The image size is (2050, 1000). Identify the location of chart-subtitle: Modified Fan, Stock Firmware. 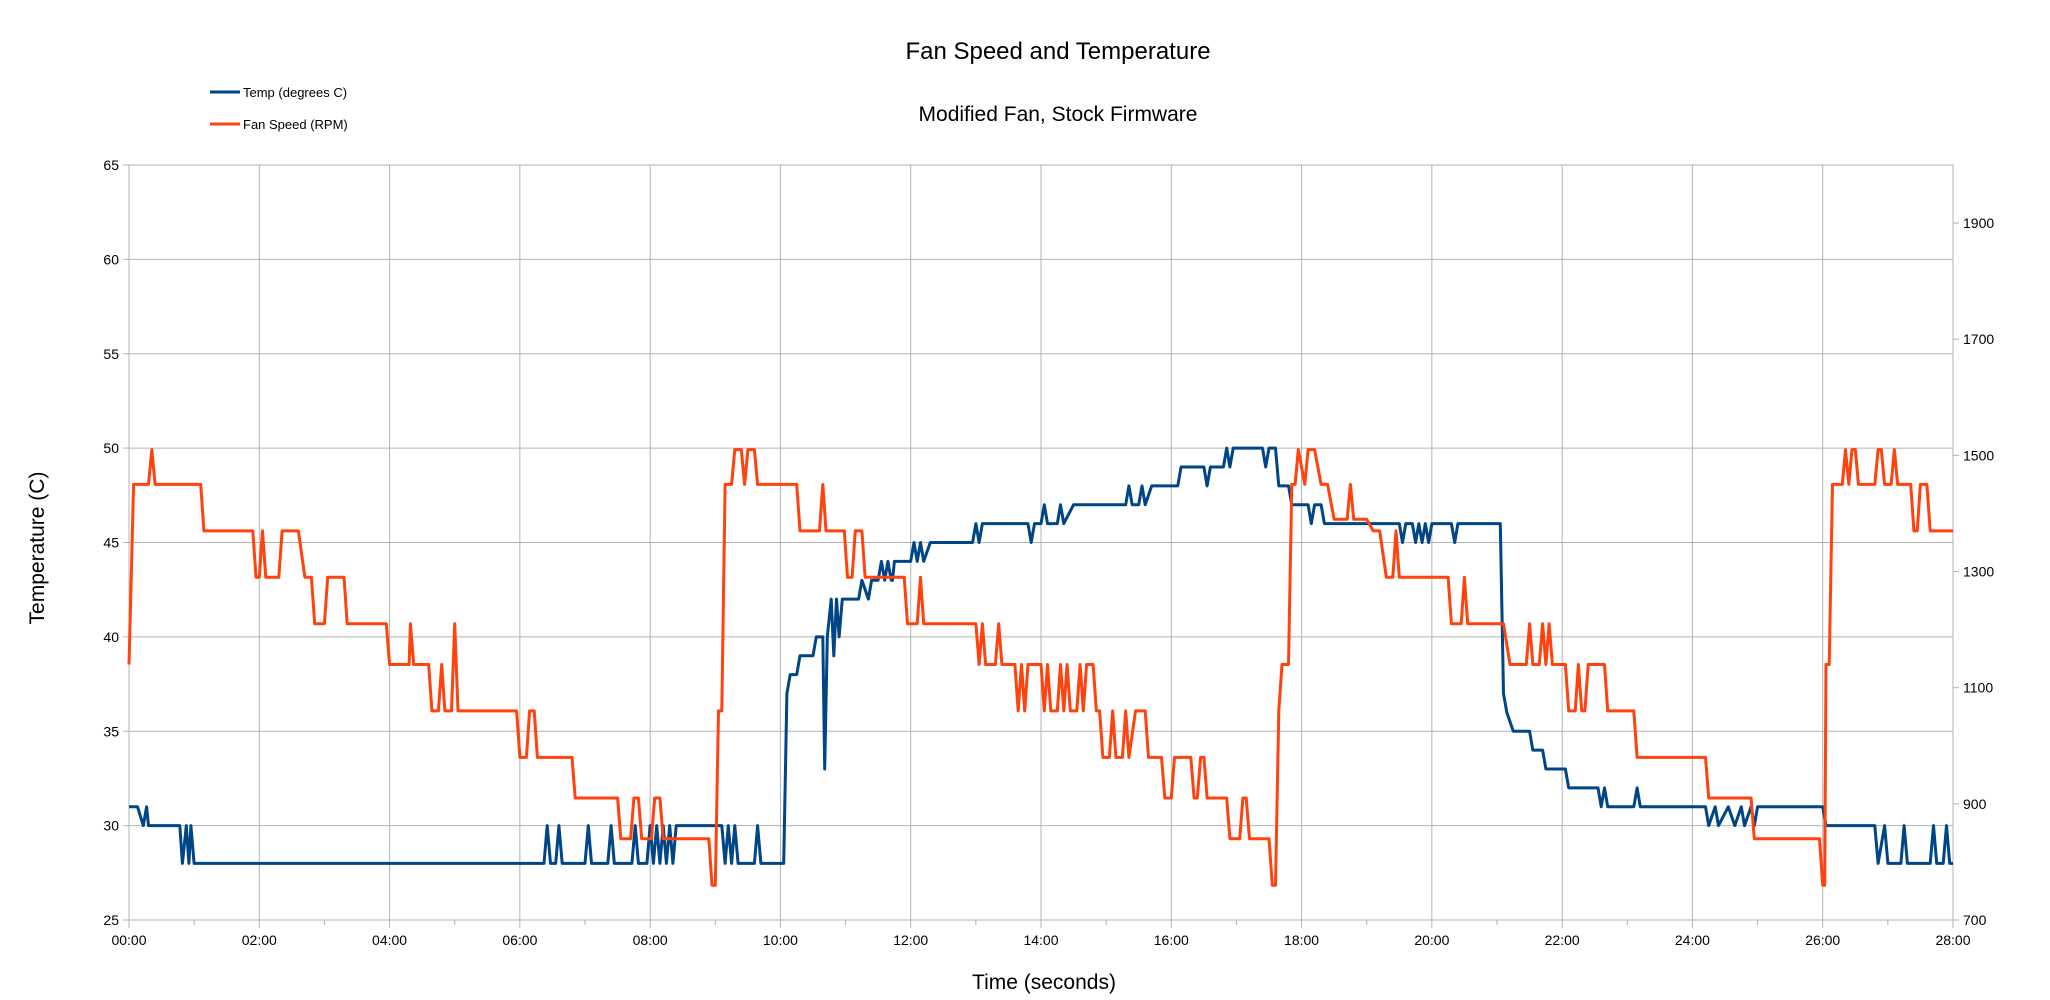
(1058, 114).